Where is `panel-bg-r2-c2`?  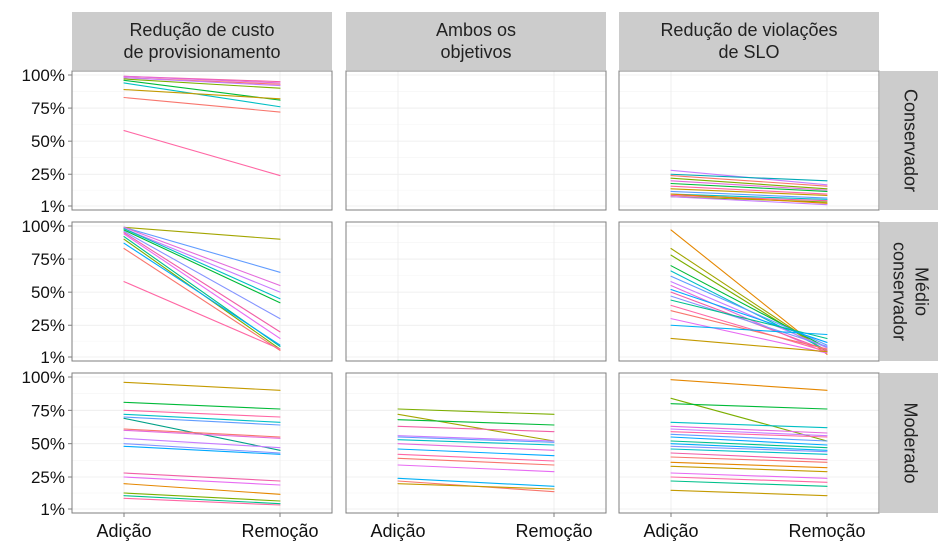 panel-bg-r2-c2 is located at coordinates (749, 443).